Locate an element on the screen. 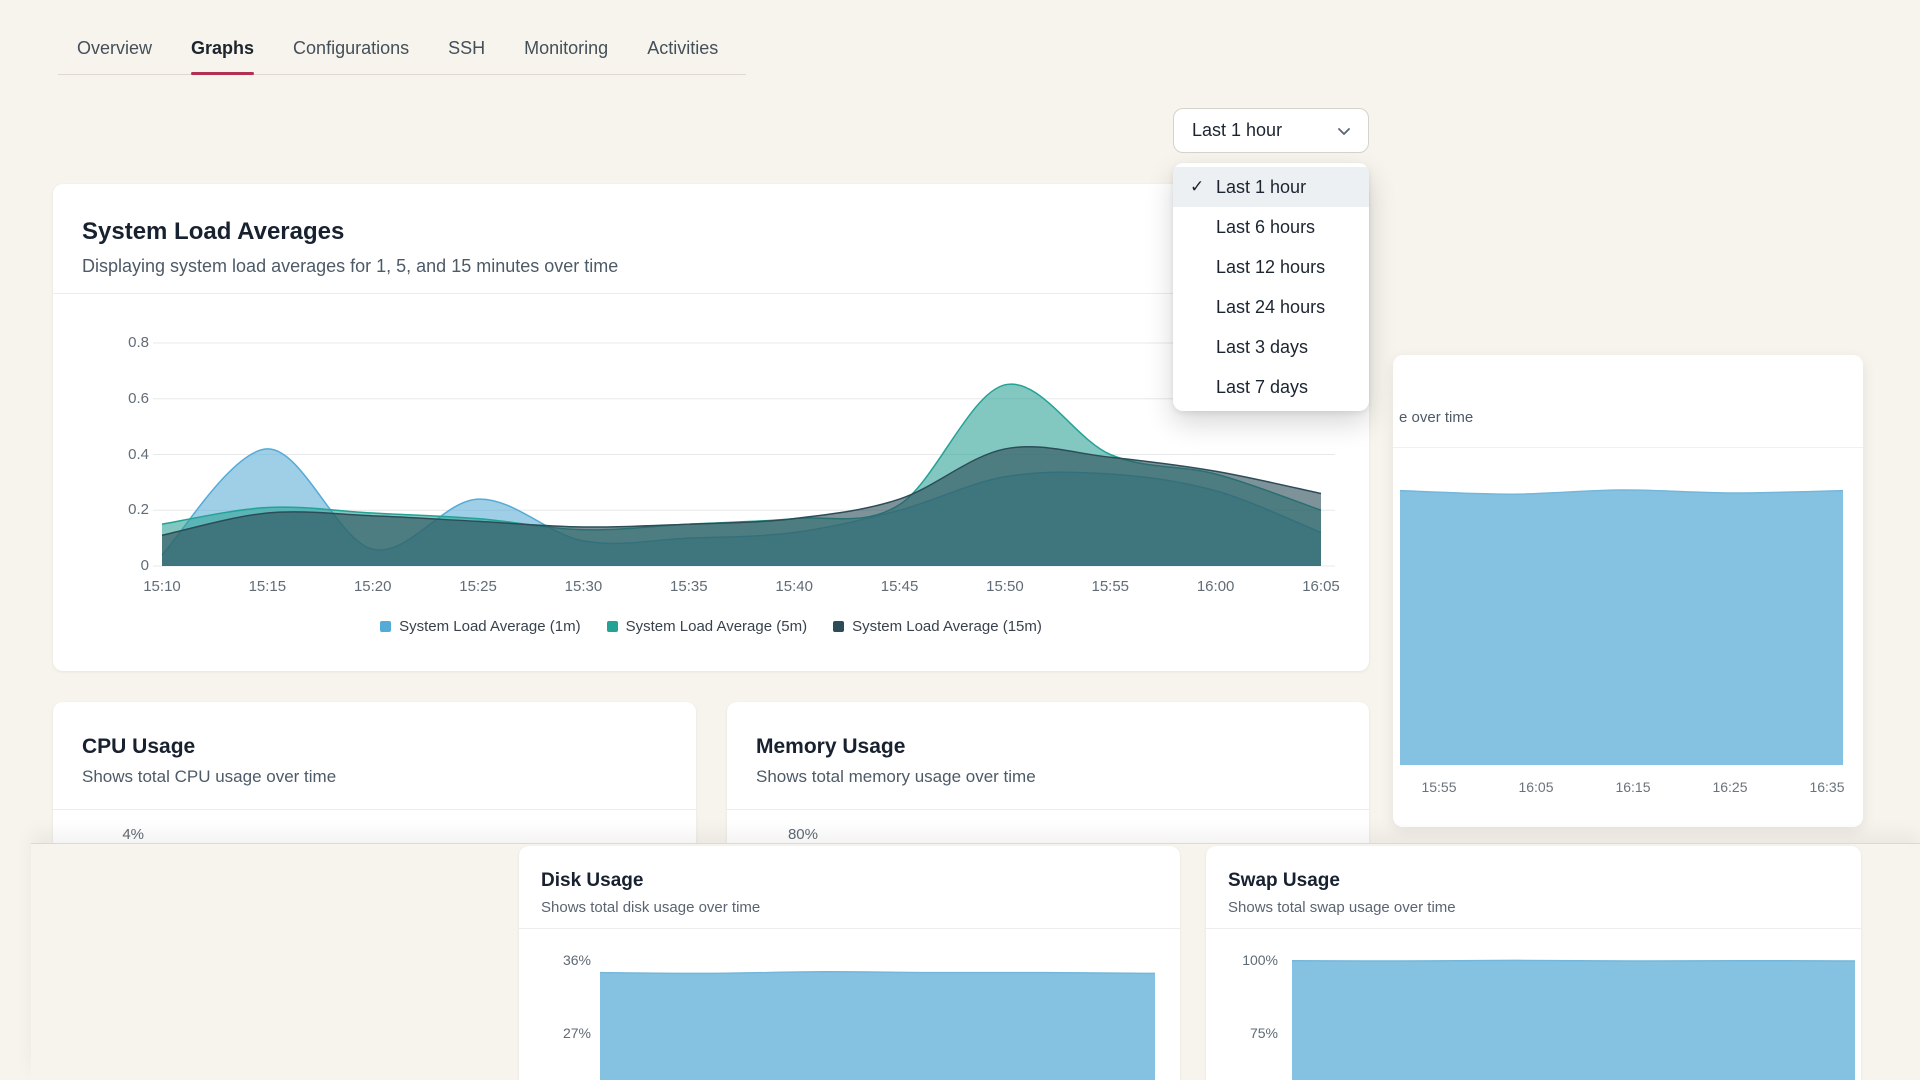 This screenshot has width=1920, height=1080. disk-subtitle: Shows total disk usage over time is located at coordinates (651, 907).